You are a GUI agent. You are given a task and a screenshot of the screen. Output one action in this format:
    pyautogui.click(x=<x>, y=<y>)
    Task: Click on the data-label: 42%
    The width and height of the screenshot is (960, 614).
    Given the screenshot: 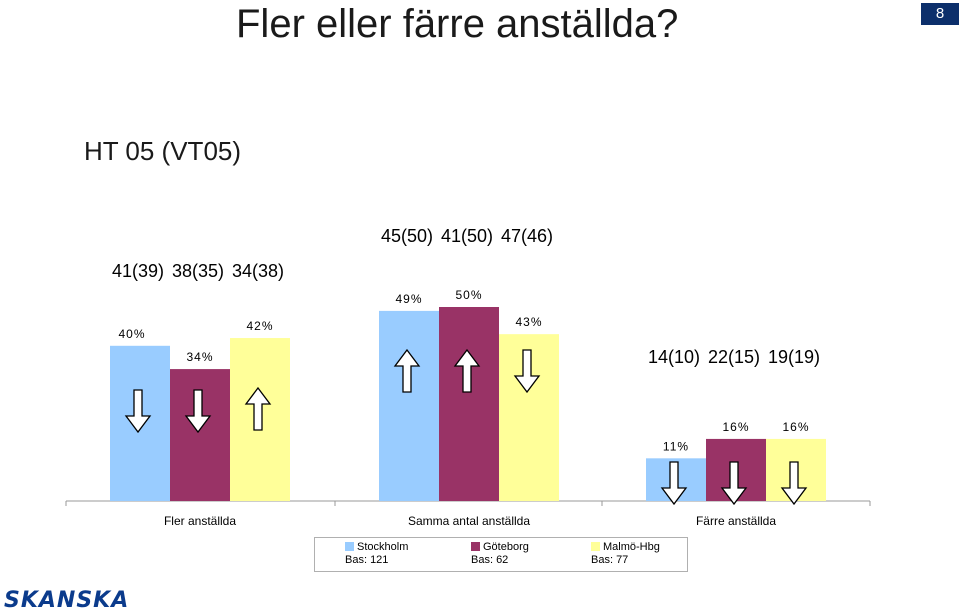 What is the action you would take?
    pyautogui.click(x=259, y=326)
    